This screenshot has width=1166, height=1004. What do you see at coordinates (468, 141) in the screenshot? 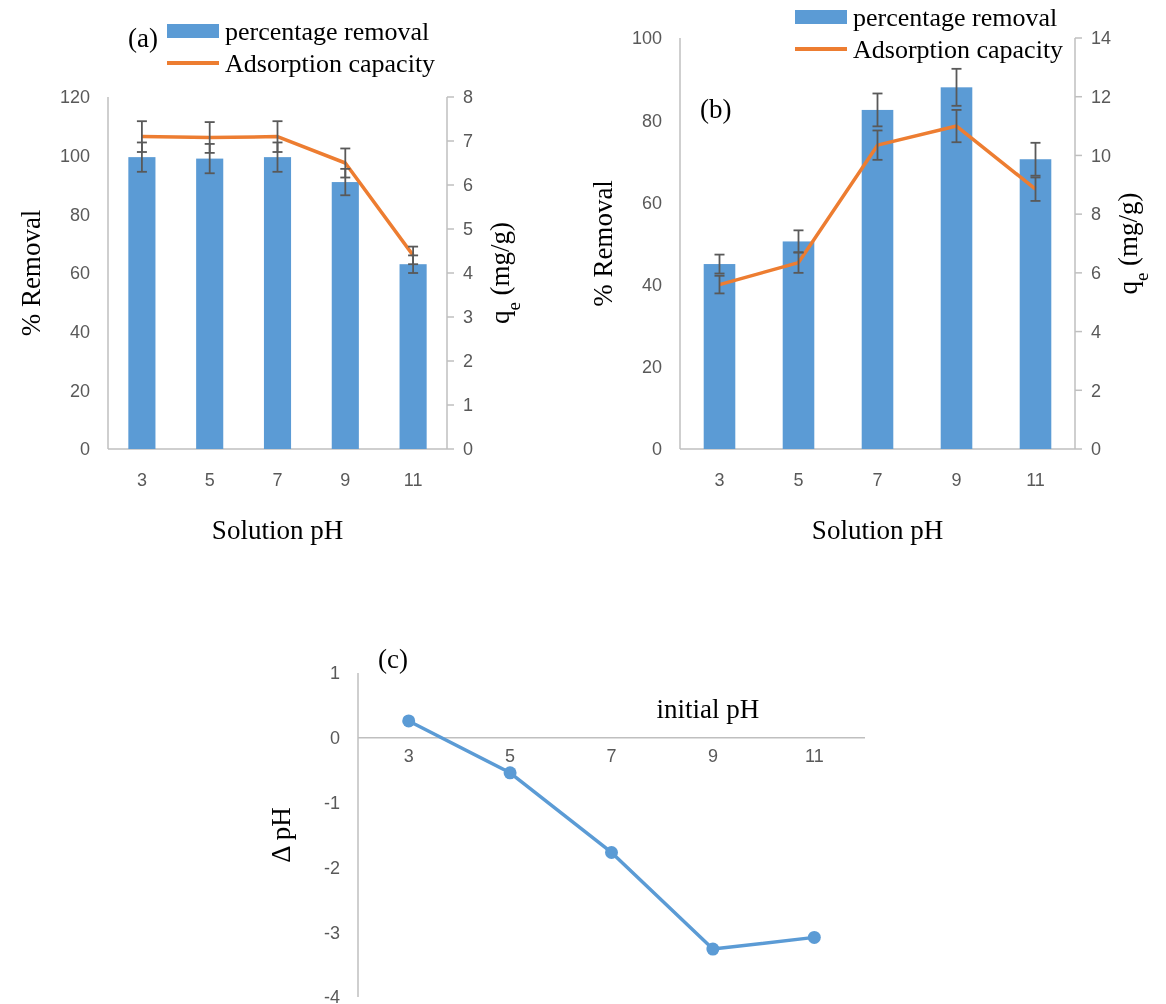
I see `y2-tick-label: 7` at bounding box center [468, 141].